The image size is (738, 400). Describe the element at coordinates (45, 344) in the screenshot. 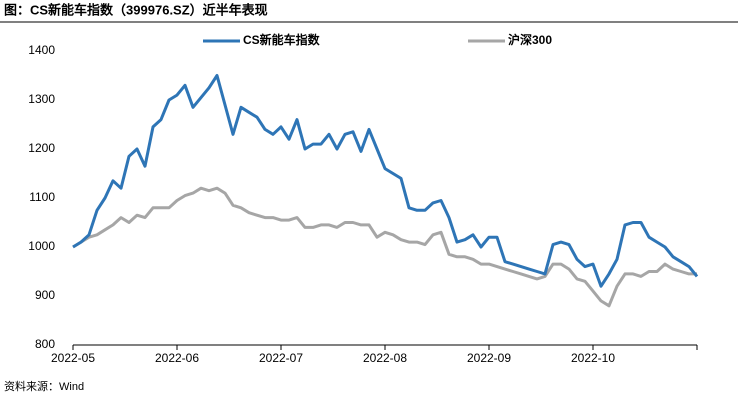

I see `y-tick-label: 800` at that location.